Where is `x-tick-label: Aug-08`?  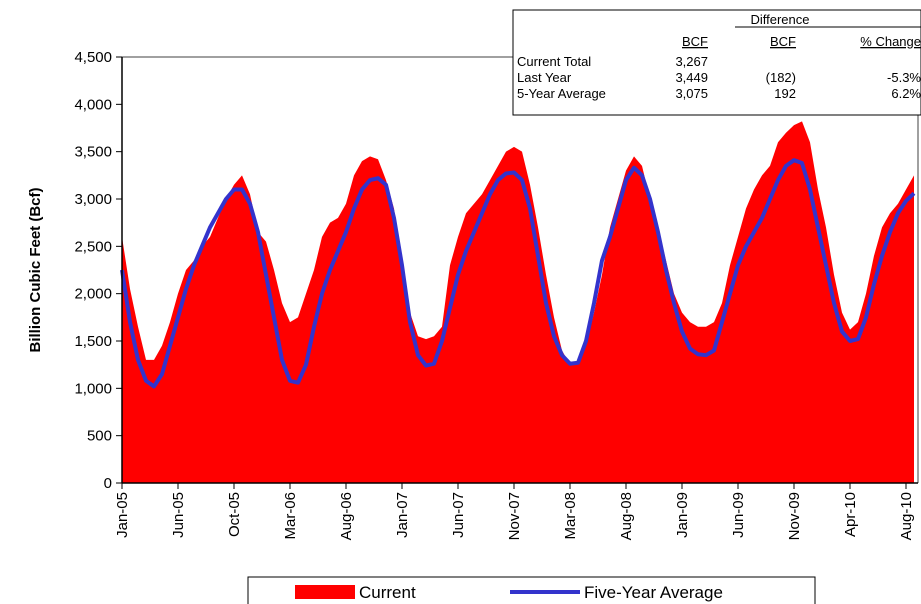
x-tick-label: Aug-08 is located at coordinates (626, 516).